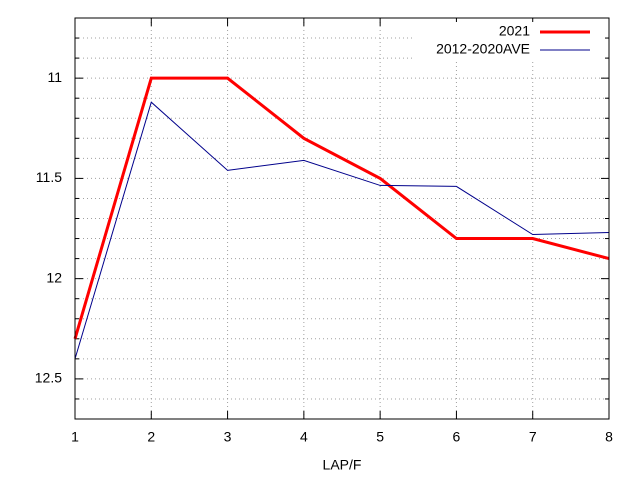  I want to click on x-tick-label: 2, so click(151, 437).